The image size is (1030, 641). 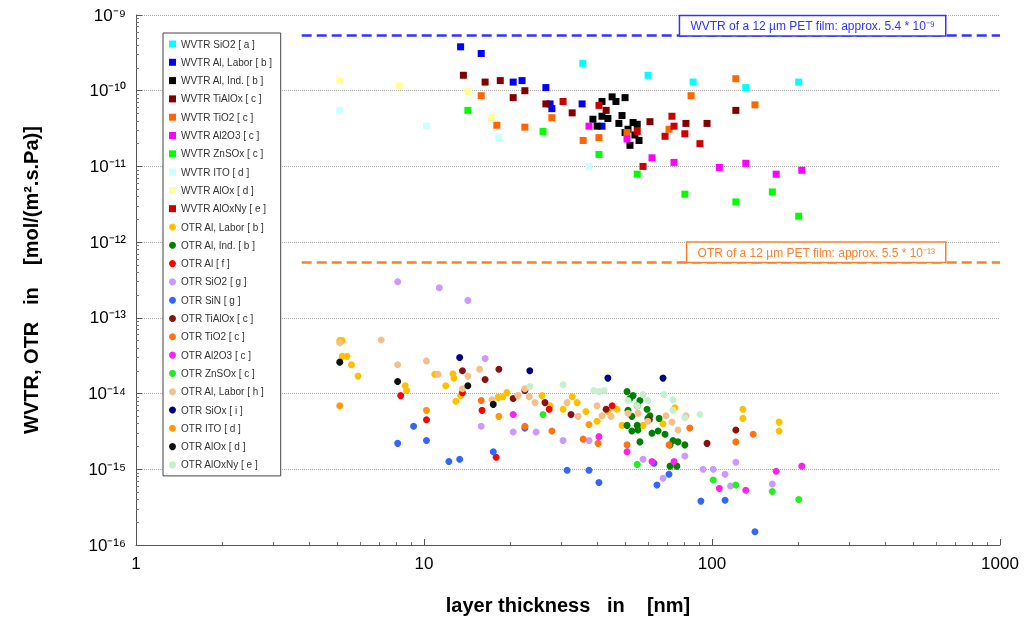 What do you see at coordinates (217, 117) in the screenshot?
I see `legend-label: WVTR TiO2 [ c ]` at bounding box center [217, 117].